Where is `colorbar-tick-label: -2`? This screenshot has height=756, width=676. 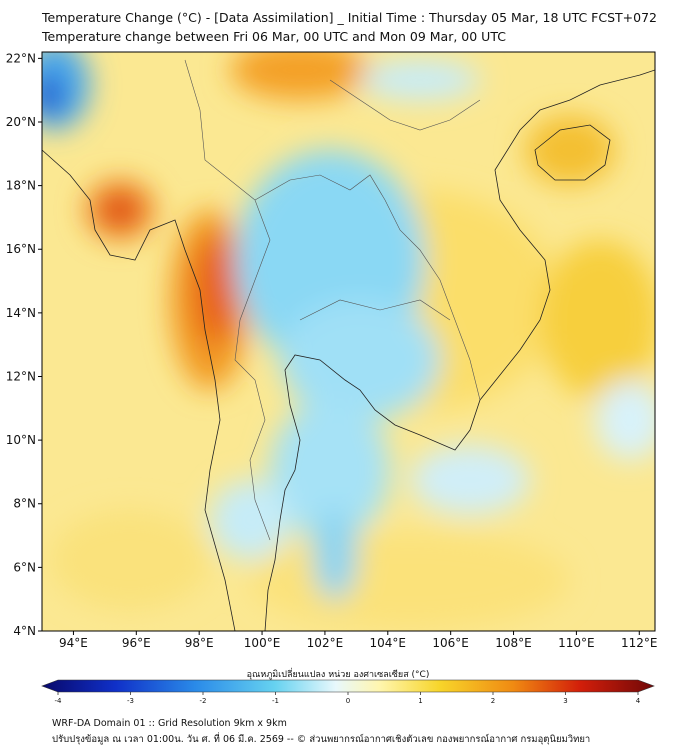
colorbar-tick-label: -2 is located at coordinates (203, 701).